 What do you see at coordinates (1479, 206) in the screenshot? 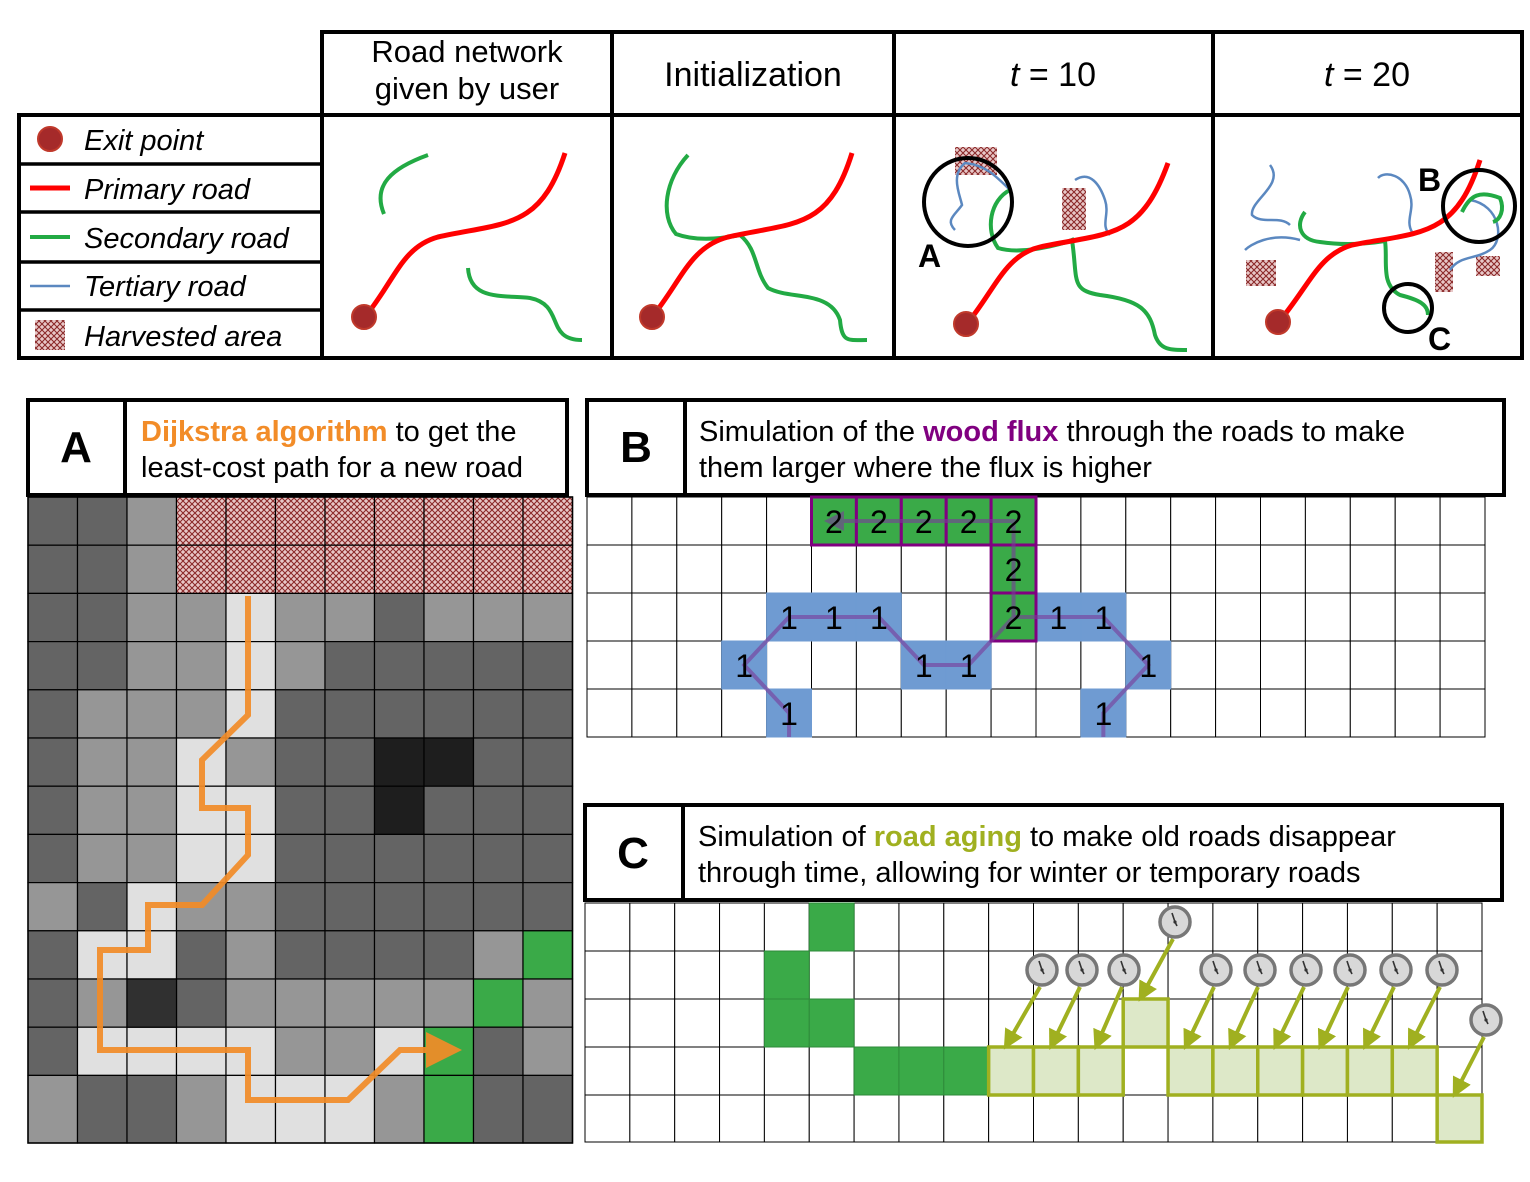
I see `callout-circle-b` at bounding box center [1479, 206].